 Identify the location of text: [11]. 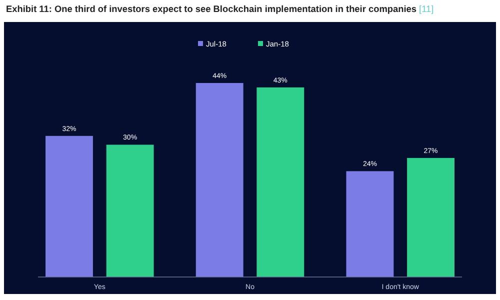
(425, 9).